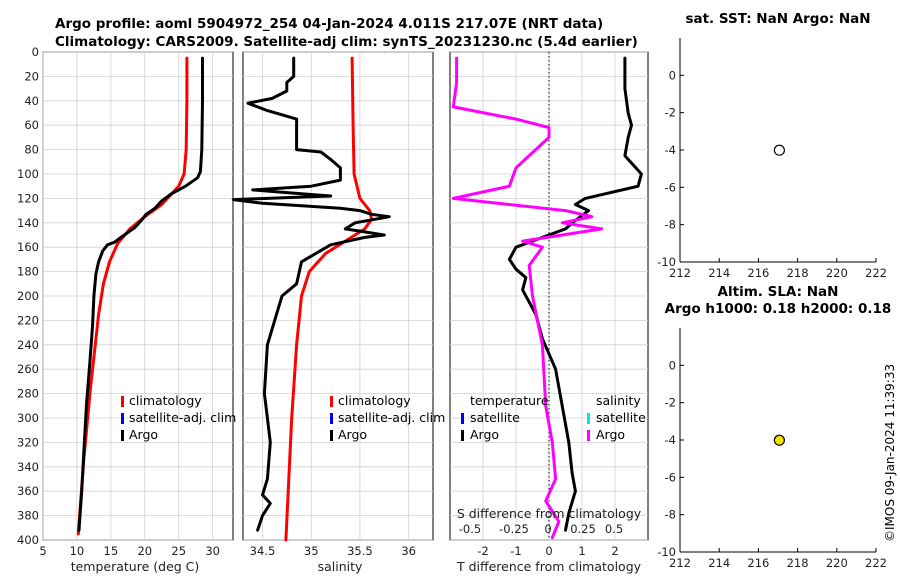 The height and width of the screenshot is (580, 900). I want to click on legend-label-t-satellite: satellite, so click(495, 417).